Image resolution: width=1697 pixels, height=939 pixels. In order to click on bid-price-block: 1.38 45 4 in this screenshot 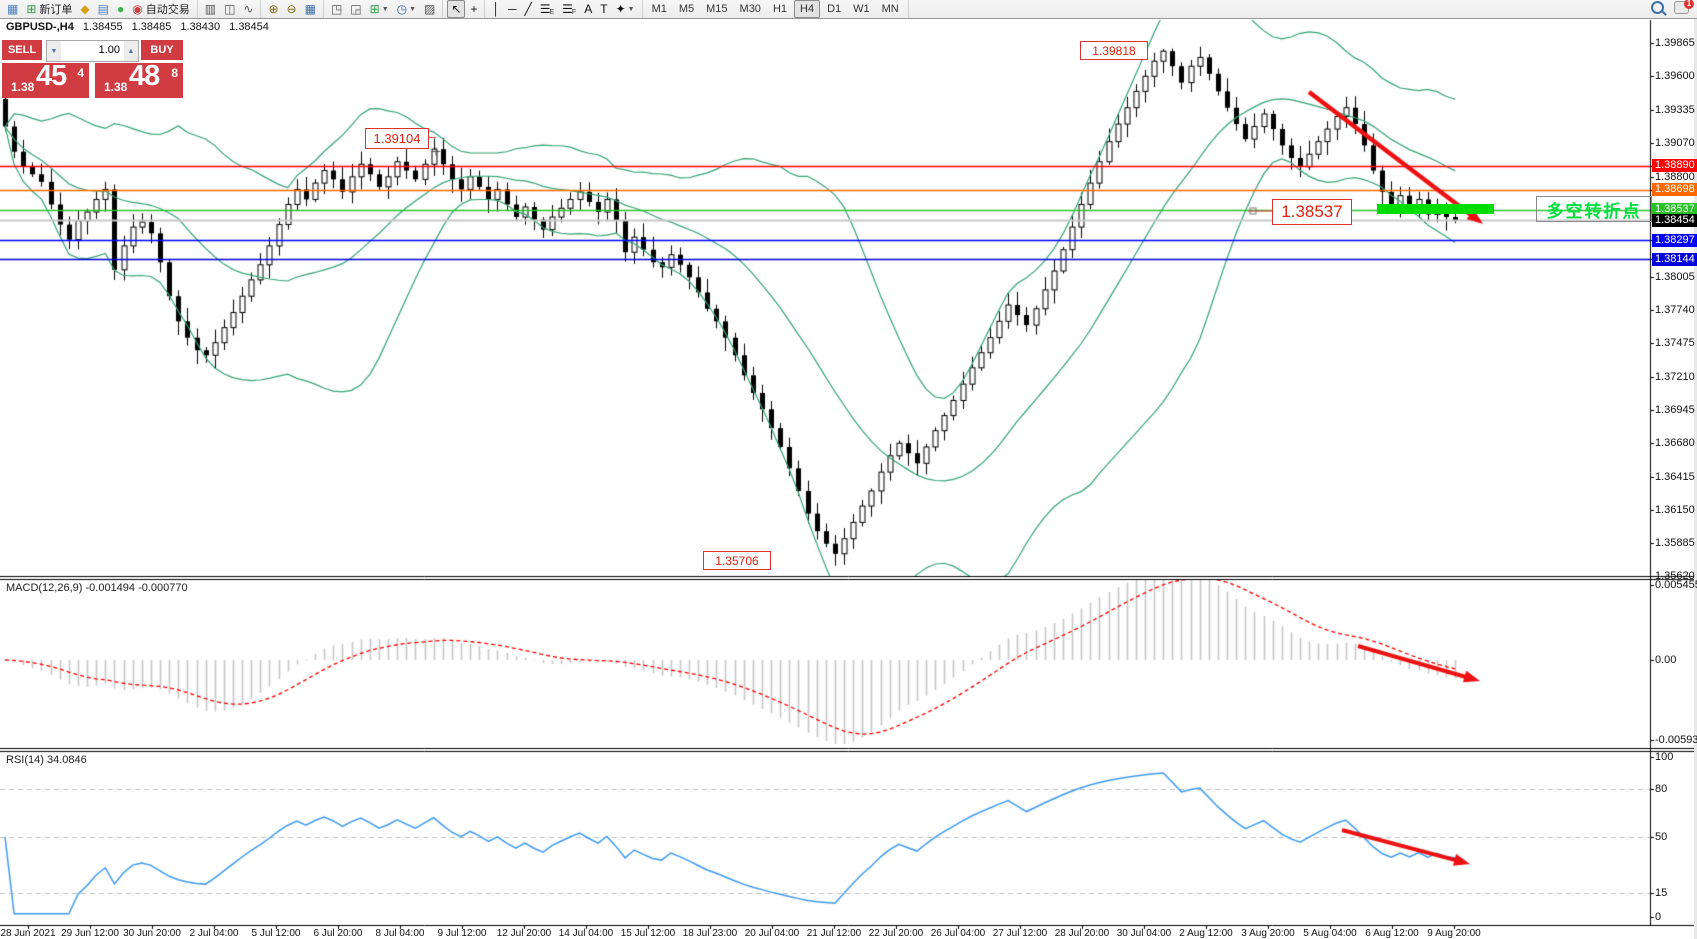, I will do `click(45, 79)`.